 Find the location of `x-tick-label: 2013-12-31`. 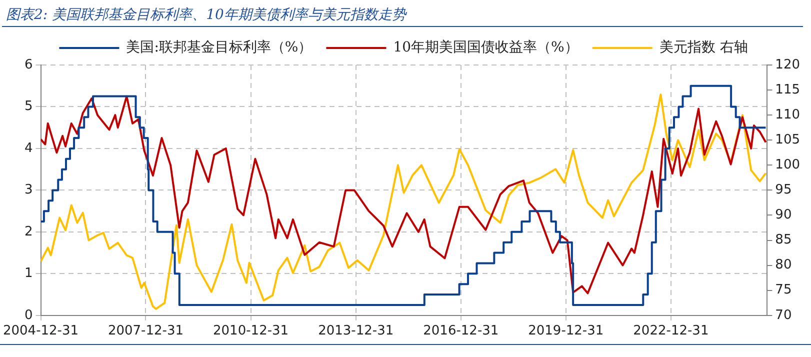

x-tick-label: 2013-12-31 is located at coordinates (356, 331).